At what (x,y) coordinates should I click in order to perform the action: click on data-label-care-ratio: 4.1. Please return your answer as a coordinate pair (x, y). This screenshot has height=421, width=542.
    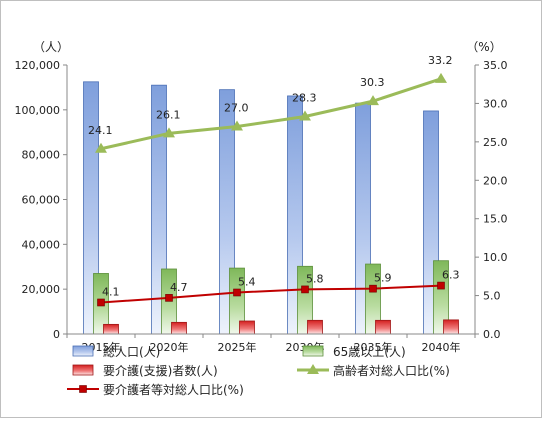
    Looking at the image, I should click on (111, 291).